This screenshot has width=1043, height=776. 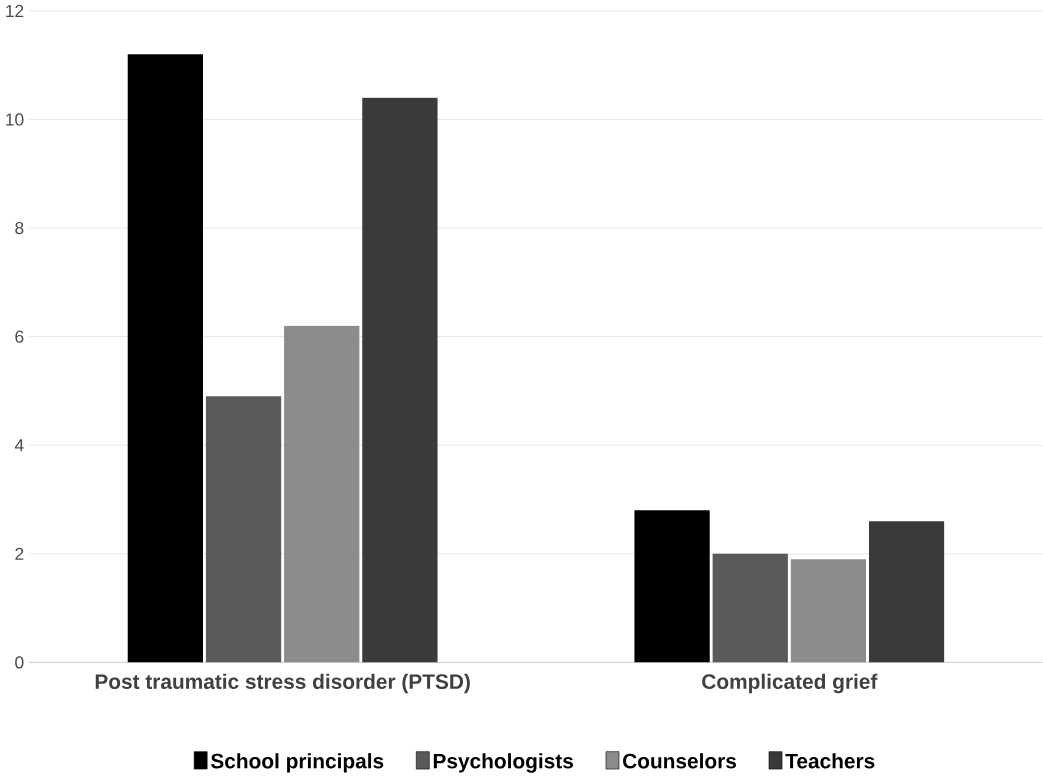 What do you see at coordinates (19, 445) in the screenshot?
I see `y-tick-label: 4` at bounding box center [19, 445].